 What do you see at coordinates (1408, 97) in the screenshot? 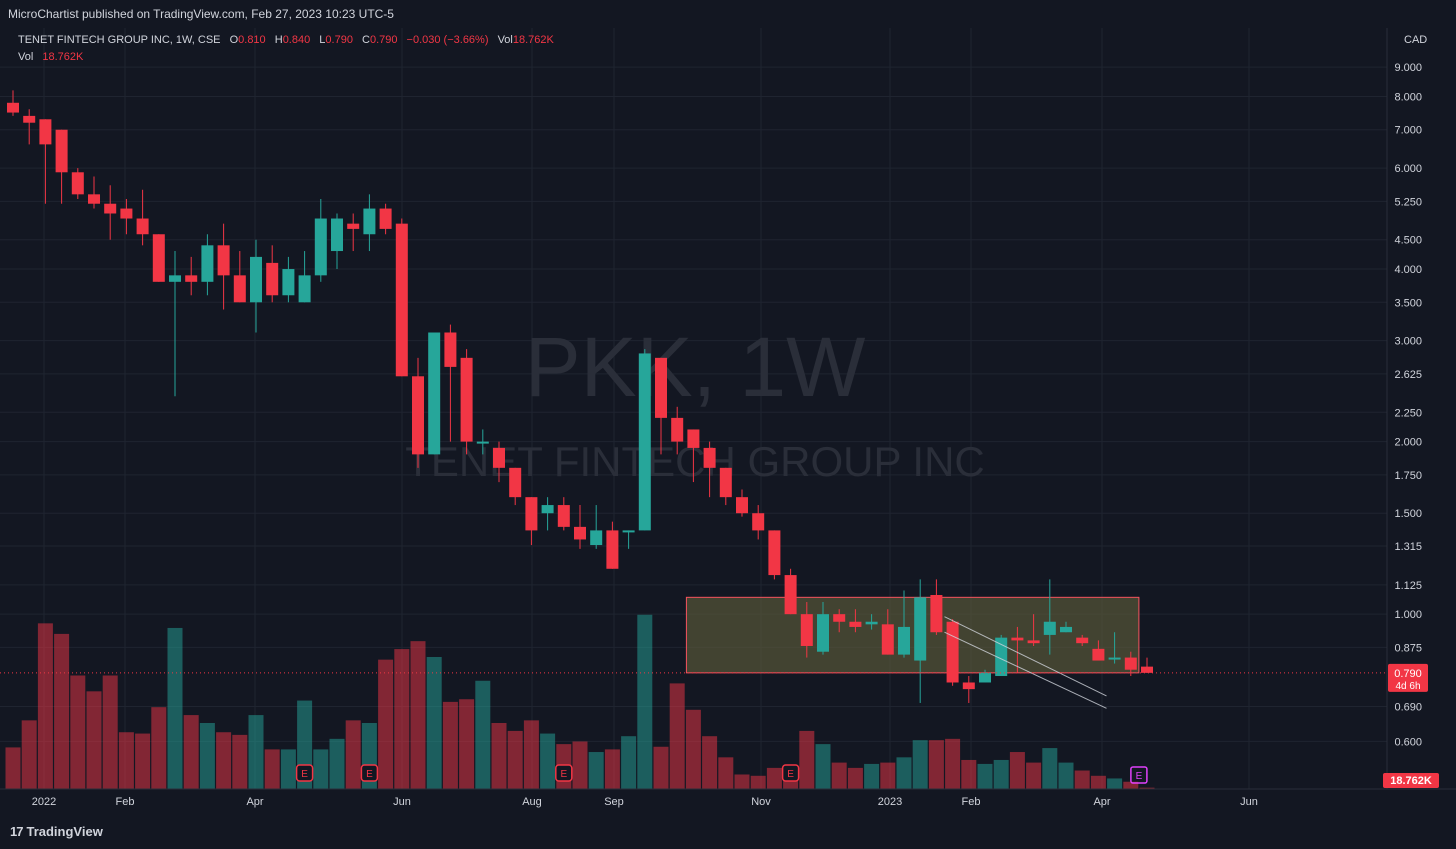
I see `price-tick-label: 8.000` at bounding box center [1408, 97].